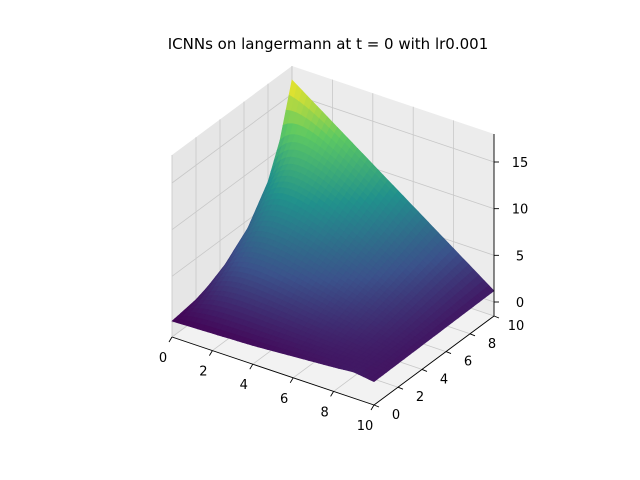  Describe the element at coordinates (273, 371) in the screenshot. I see `x-axis-line` at that location.